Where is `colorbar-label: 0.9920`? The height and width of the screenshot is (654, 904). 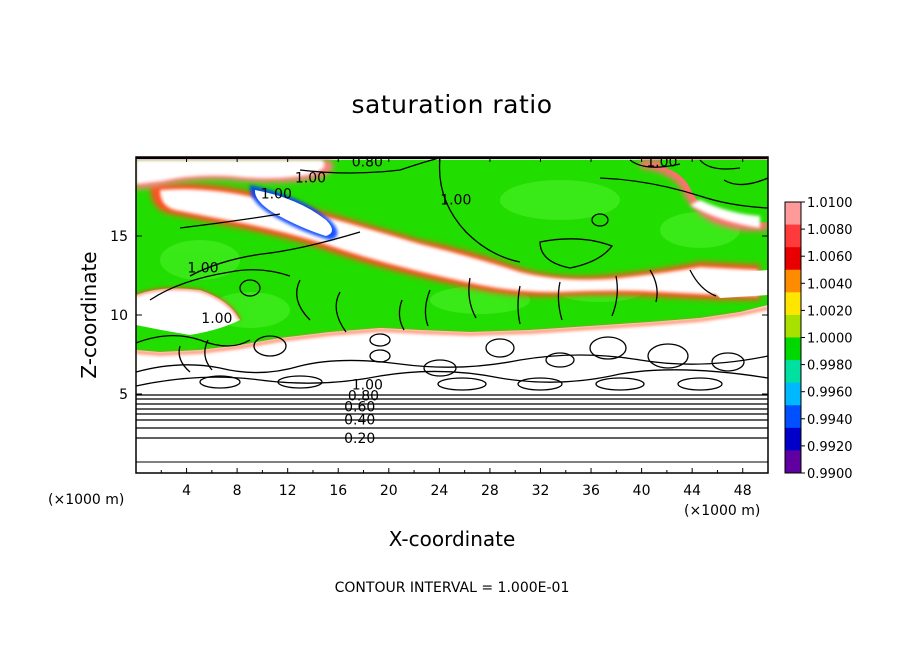
colorbar-label: 0.9920 is located at coordinates (830, 447).